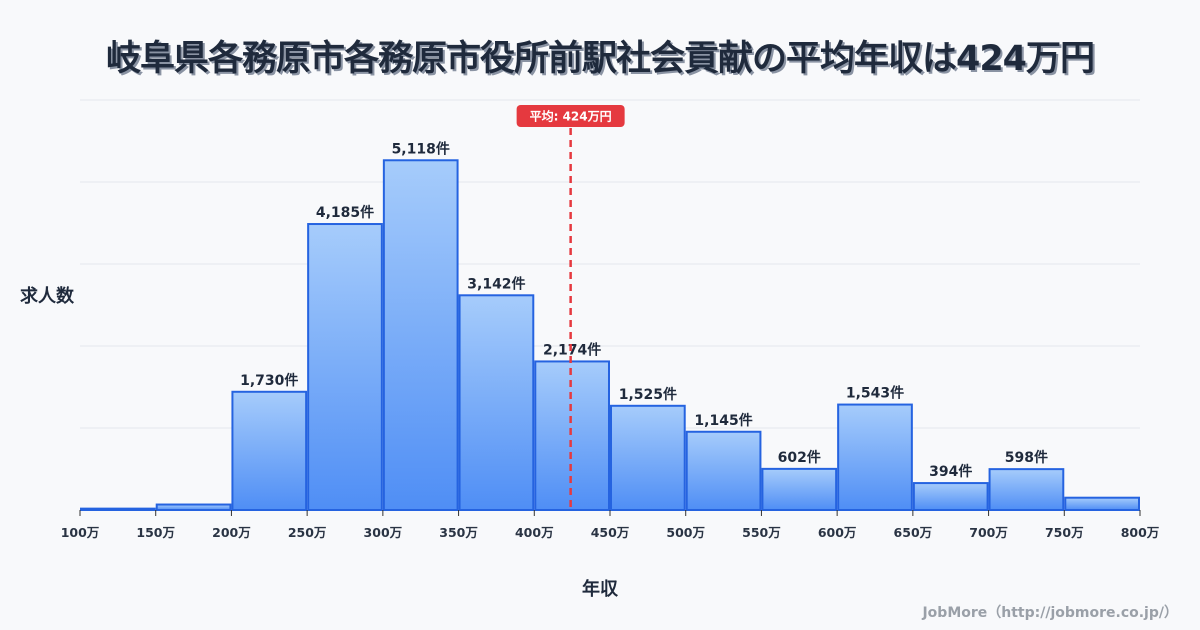 This screenshot has height=630, width=1200. What do you see at coordinates (723, 420) in the screenshot?
I see `bar-value-label: 1,145件` at bounding box center [723, 420].